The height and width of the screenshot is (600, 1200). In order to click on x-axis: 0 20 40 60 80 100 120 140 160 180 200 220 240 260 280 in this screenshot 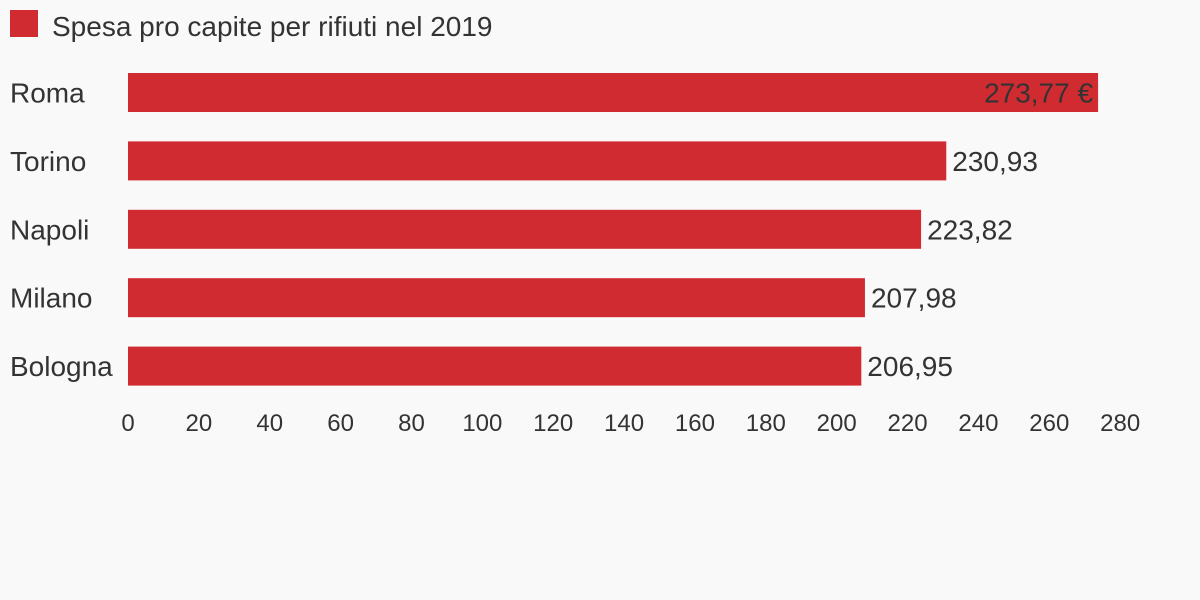, I will do `click(630, 423)`.